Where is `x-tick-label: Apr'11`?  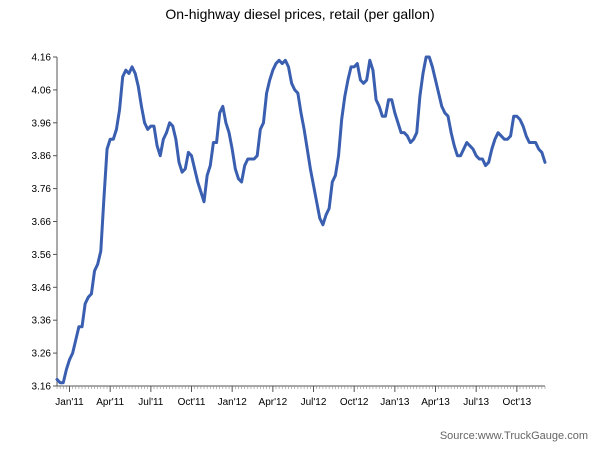
x-tick-label: Apr'11 is located at coordinates (110, 402).